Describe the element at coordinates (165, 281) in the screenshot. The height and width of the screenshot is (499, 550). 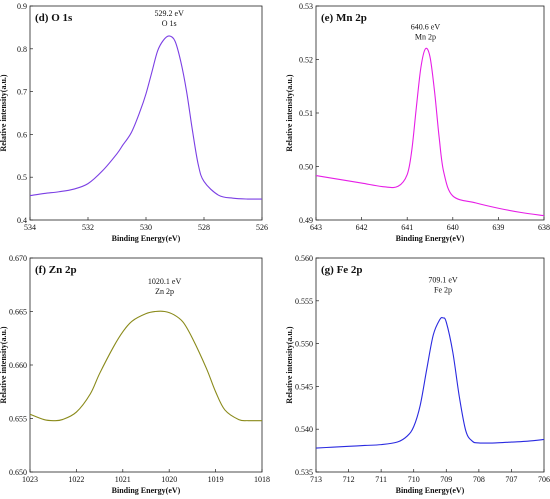
I see `peak-energy-label: 1020.1 eV` at that location.